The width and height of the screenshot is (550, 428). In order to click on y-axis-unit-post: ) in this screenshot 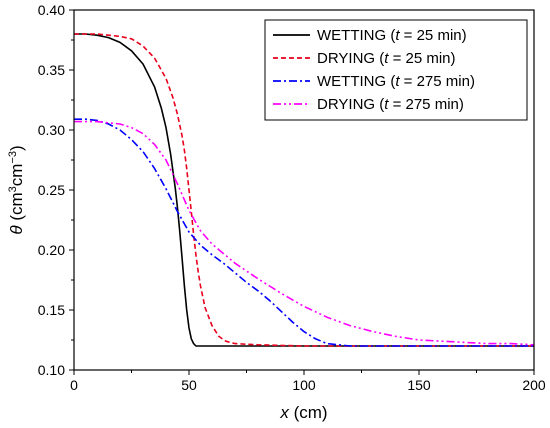, I will do `click(16, 148)`.